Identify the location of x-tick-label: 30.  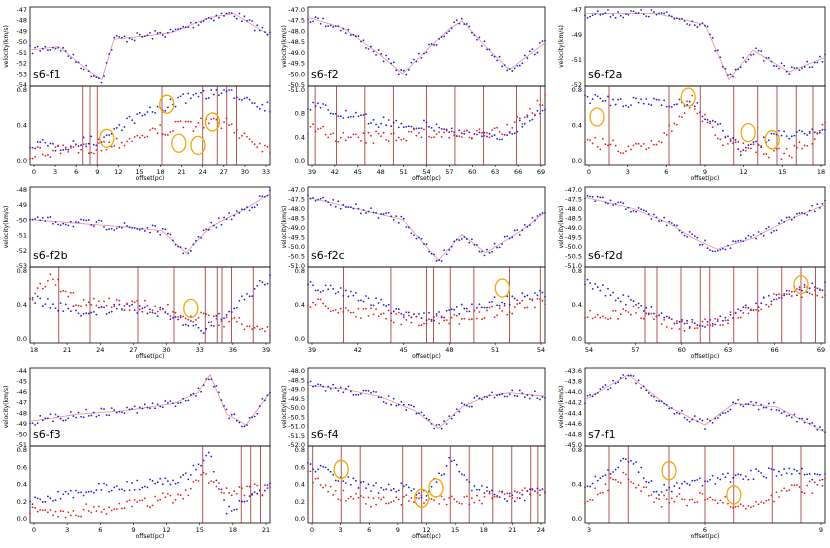
(245, 172).